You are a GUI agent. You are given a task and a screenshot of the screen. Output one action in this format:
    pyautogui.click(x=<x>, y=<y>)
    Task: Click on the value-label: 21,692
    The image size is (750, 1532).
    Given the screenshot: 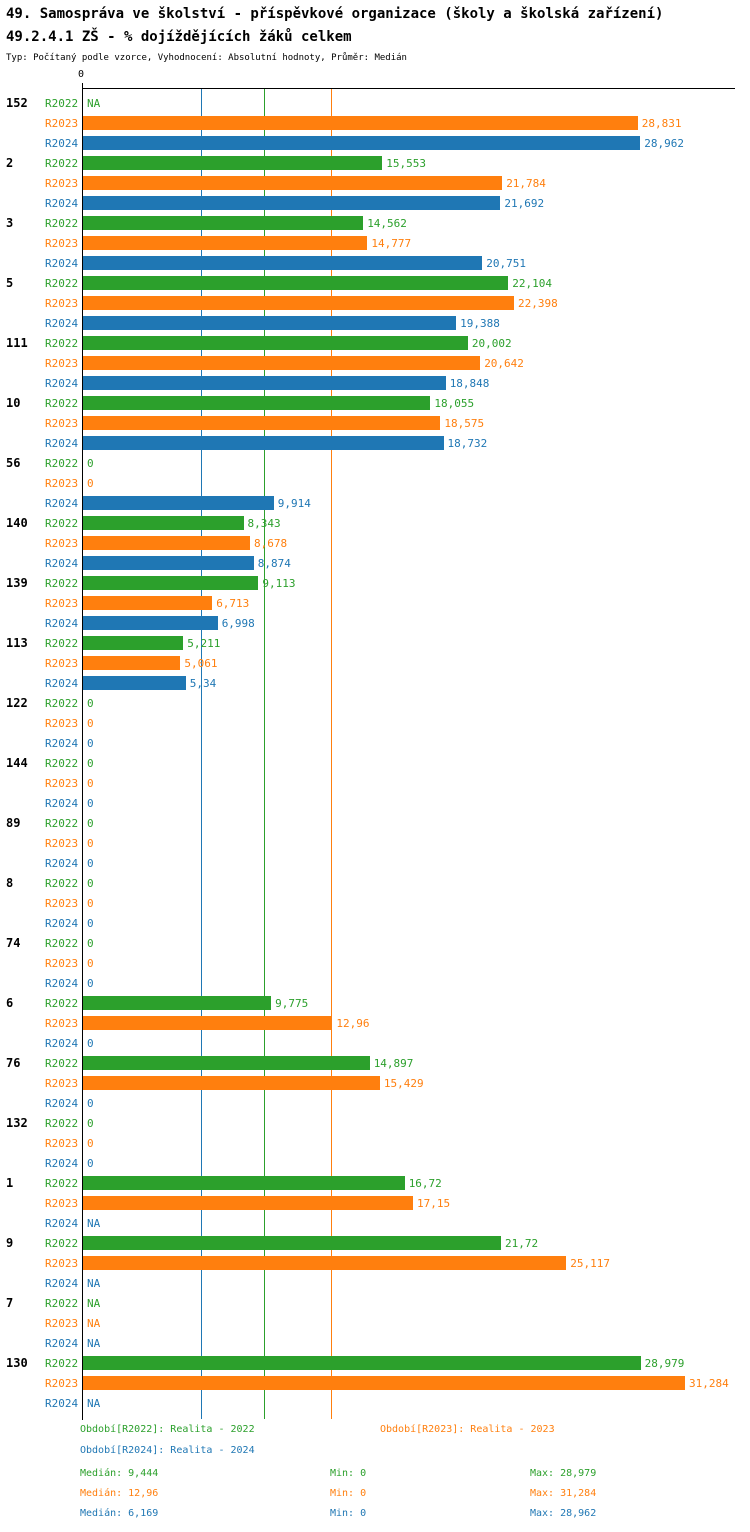 What is the action you would take?
    pyautogui.click(x=524, y=203)
    